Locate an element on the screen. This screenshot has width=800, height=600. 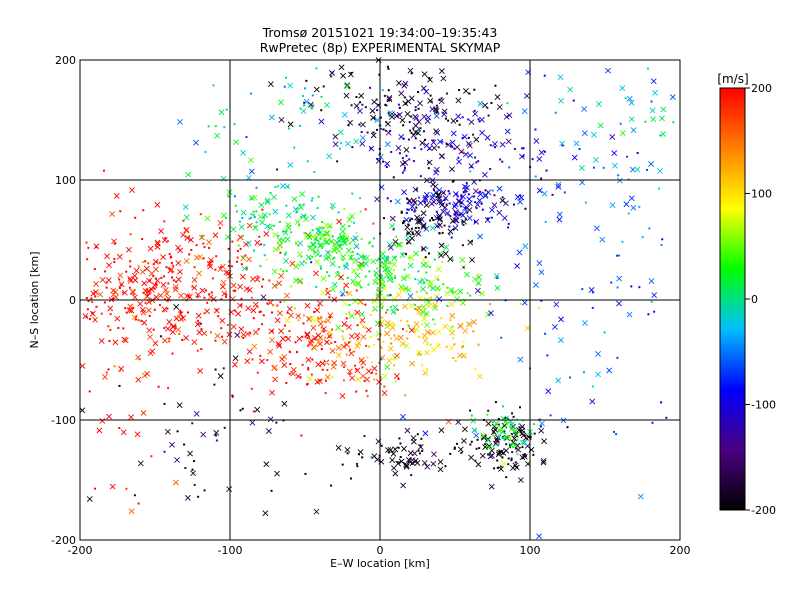
colorbar-tick-label: 0 is located at coordinates (754, 299).